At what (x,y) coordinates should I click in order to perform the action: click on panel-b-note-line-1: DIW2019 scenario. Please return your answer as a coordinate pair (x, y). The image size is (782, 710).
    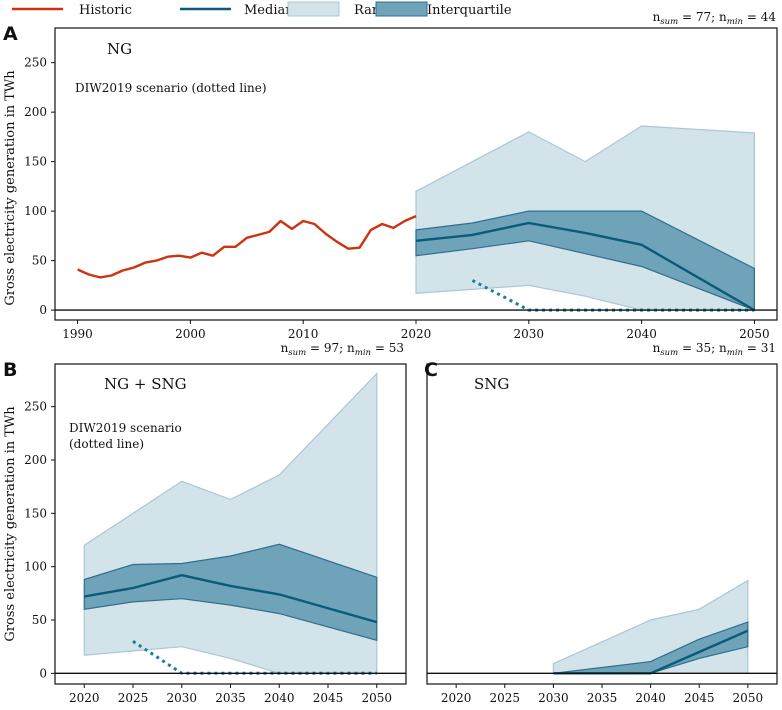
    Looking at the image, I should click on (125, 428).